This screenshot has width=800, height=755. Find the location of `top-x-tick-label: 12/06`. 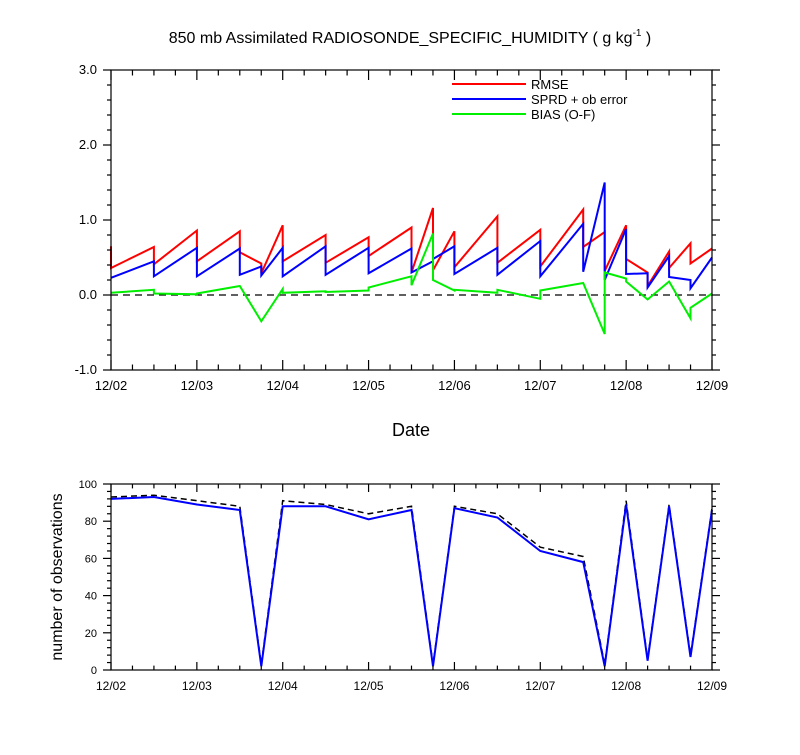

top-x-tick-label: 12/06 is located at coordinates (454, 385).